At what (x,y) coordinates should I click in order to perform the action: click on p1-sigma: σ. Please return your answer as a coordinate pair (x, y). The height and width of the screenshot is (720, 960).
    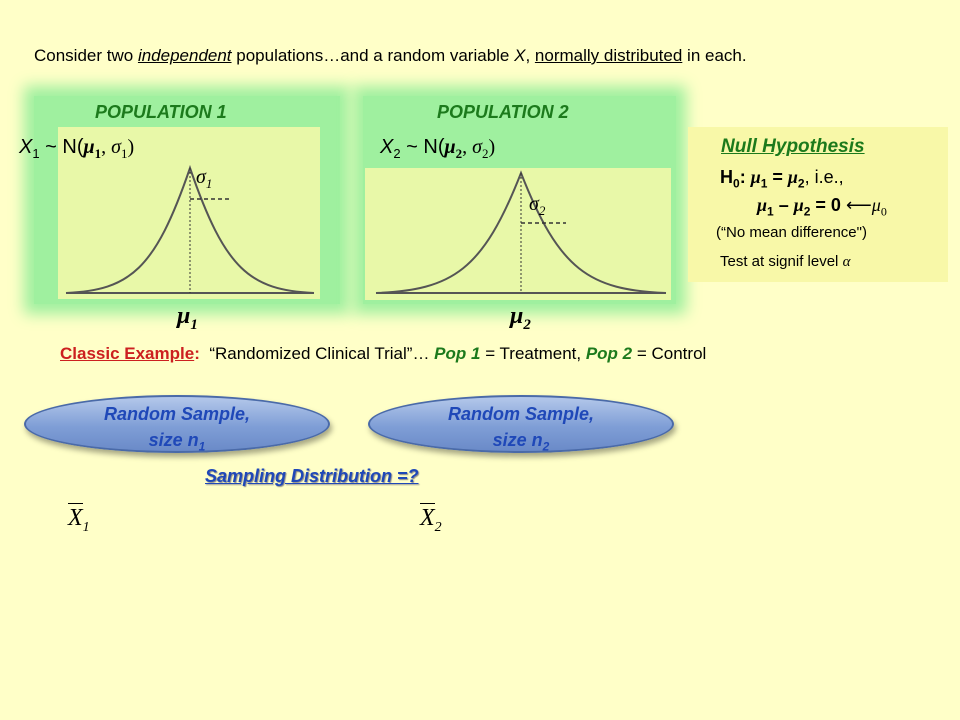
    Looking at the image, I should click on (116, 147).